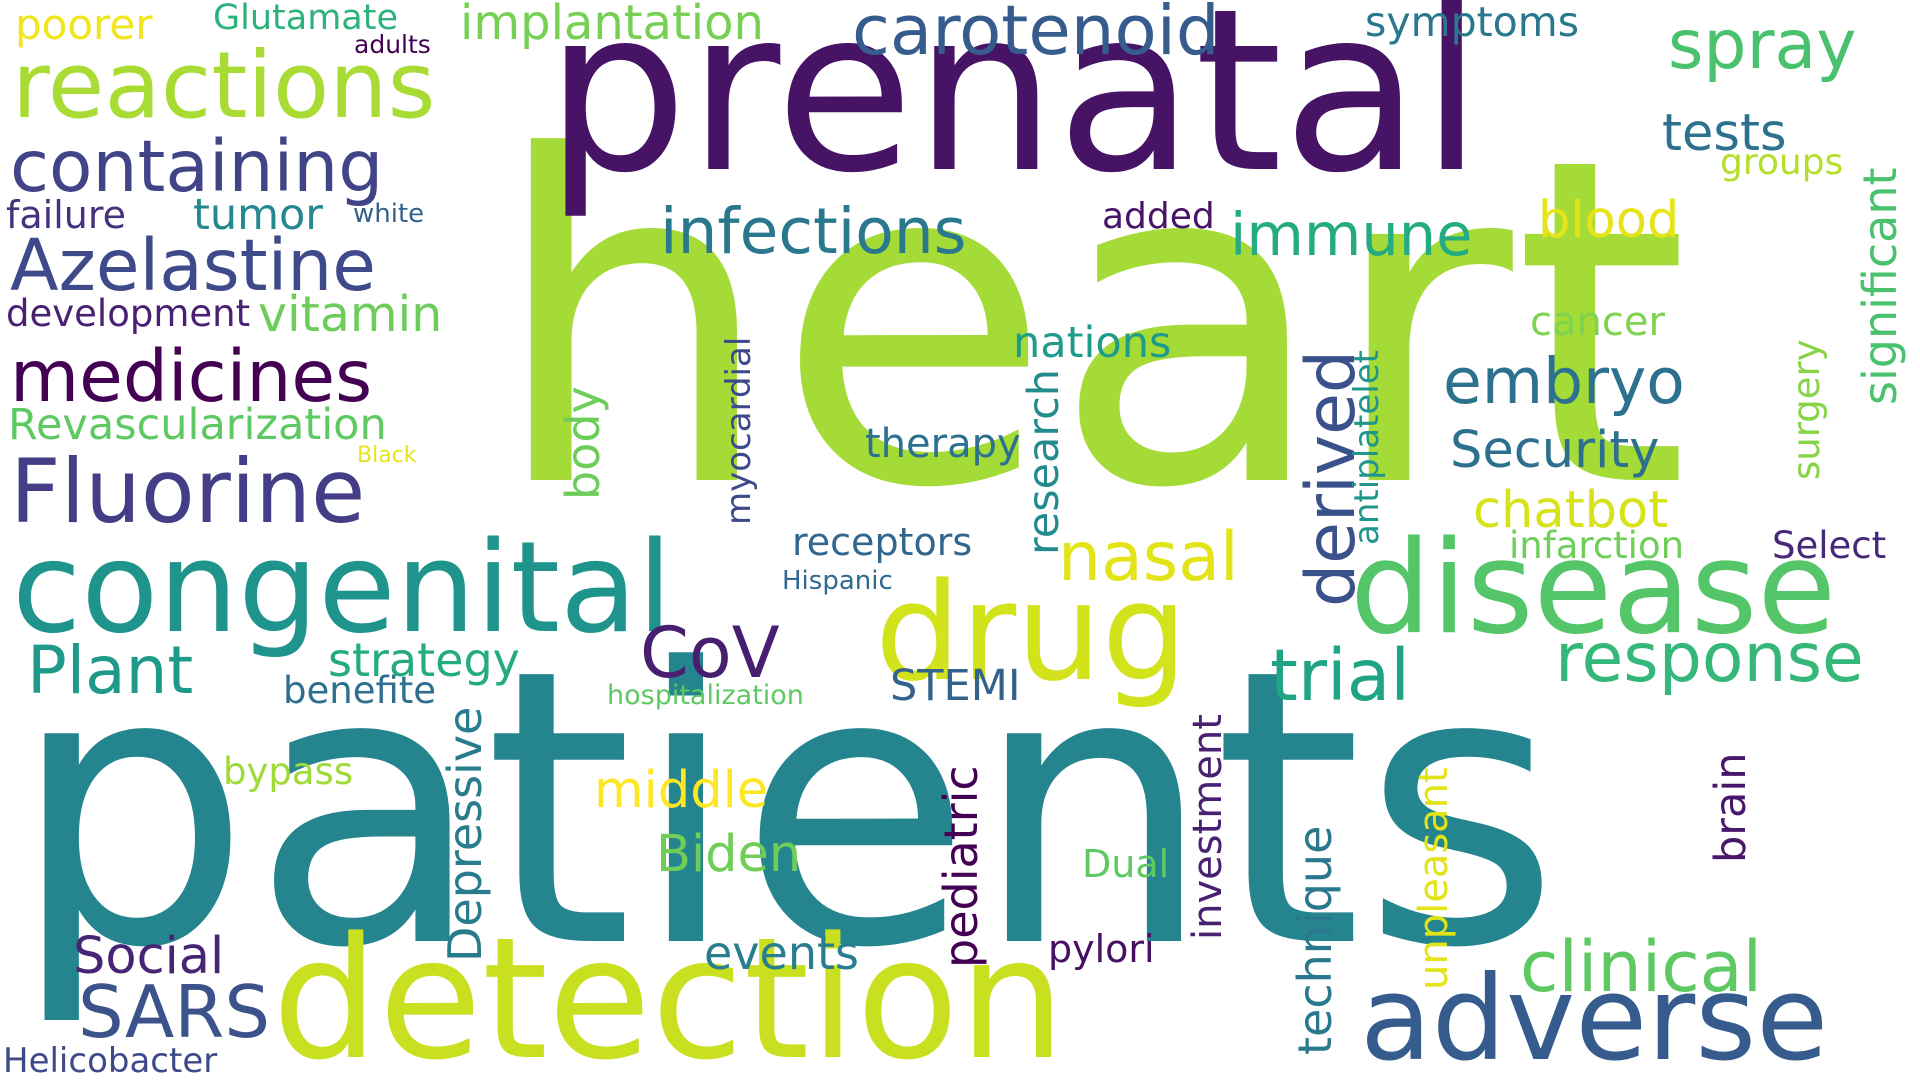 The height and width of the screenshot is (1080, 1920). I want to click on word-stemi: STEMI, so click(955, 686).